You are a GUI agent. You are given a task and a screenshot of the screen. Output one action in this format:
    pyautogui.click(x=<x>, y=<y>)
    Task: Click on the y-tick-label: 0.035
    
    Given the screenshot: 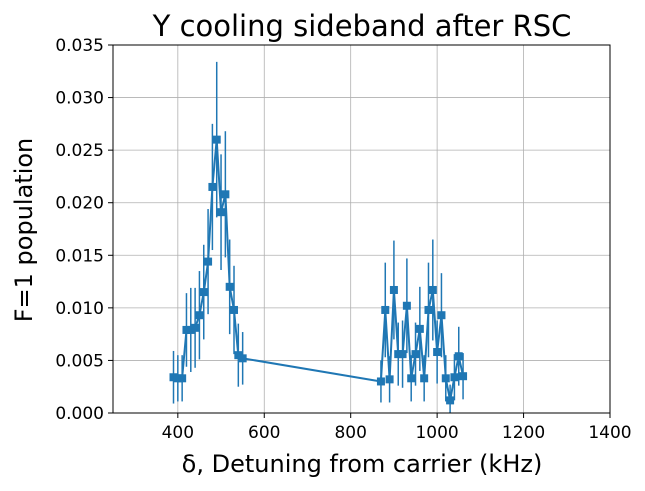 What is the action you would take?
    pyautogui.click(x=79, y=46)
    